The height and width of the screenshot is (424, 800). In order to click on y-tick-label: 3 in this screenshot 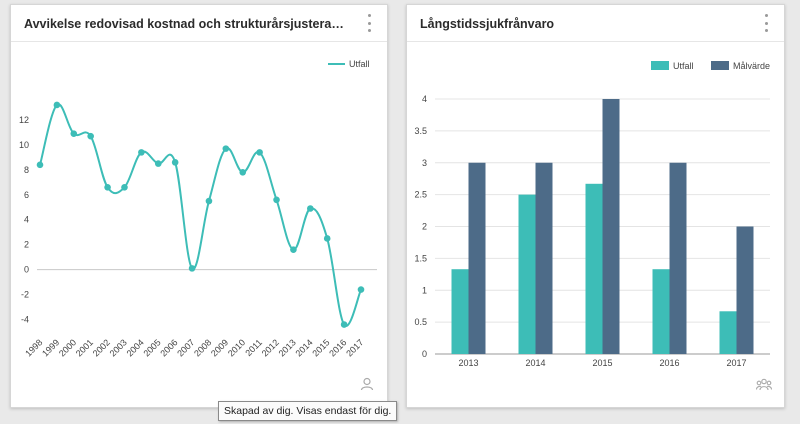, I will do `click(424, 163)`.